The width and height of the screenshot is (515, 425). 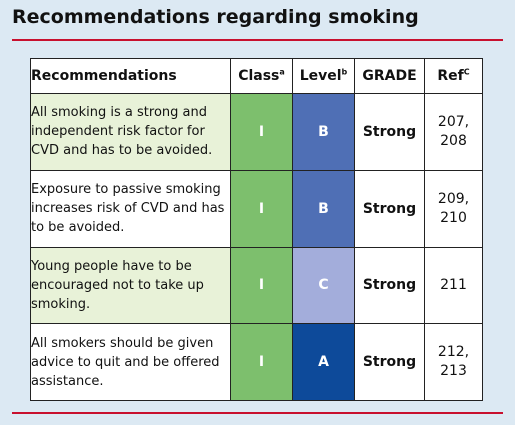 What do you see at coordinates (344, 72) in the screenshot?
I see `header-level-sup: b` at bounding box center [344, 72].